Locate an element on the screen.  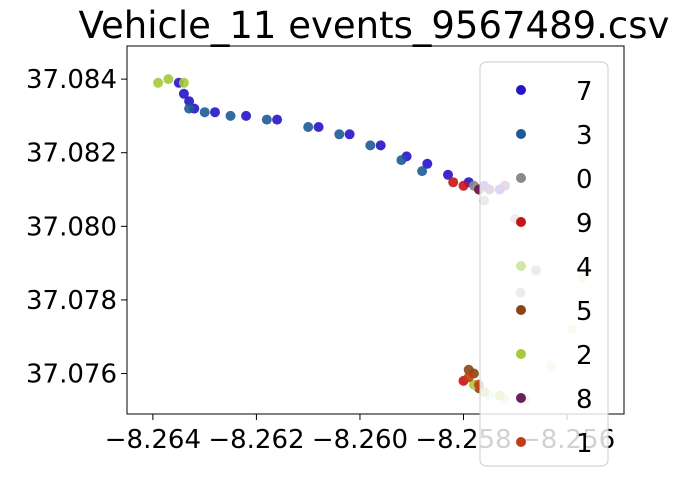
legend-label: 7 is located at coordinates (584, 92).